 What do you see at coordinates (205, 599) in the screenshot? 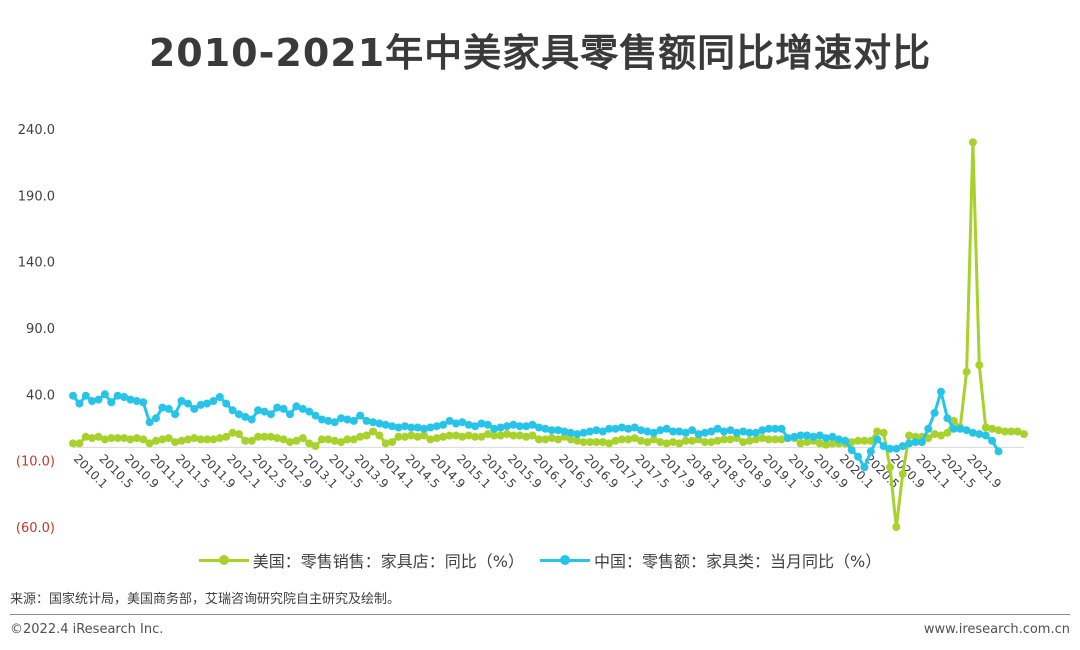
I see `source-note: 来源：国家统计局，美国商务部，艾瑞咨询研究院自主研究及绘制。` at bounding box center [205, 599].